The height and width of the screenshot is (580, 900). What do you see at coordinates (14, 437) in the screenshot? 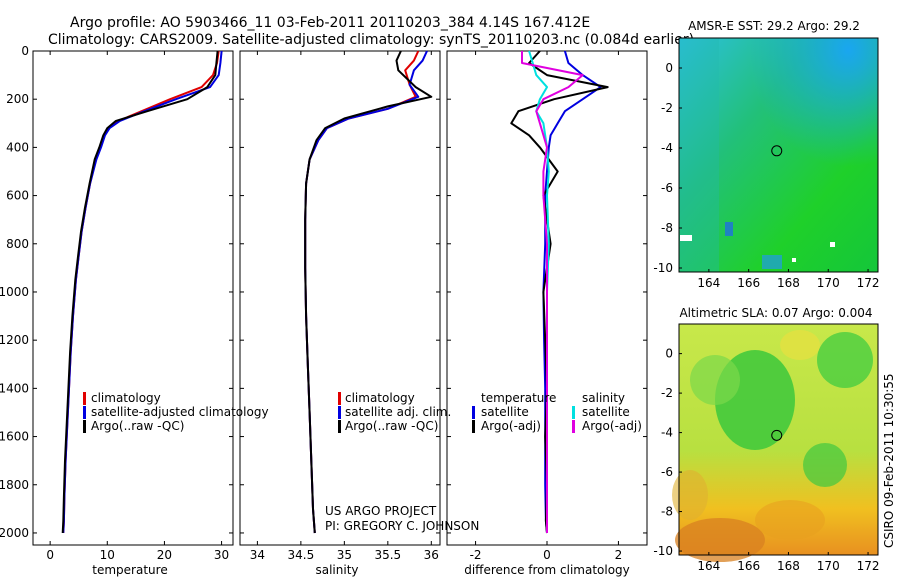
I see `y-tick-label: 1600` at bounding box center [14, 437].